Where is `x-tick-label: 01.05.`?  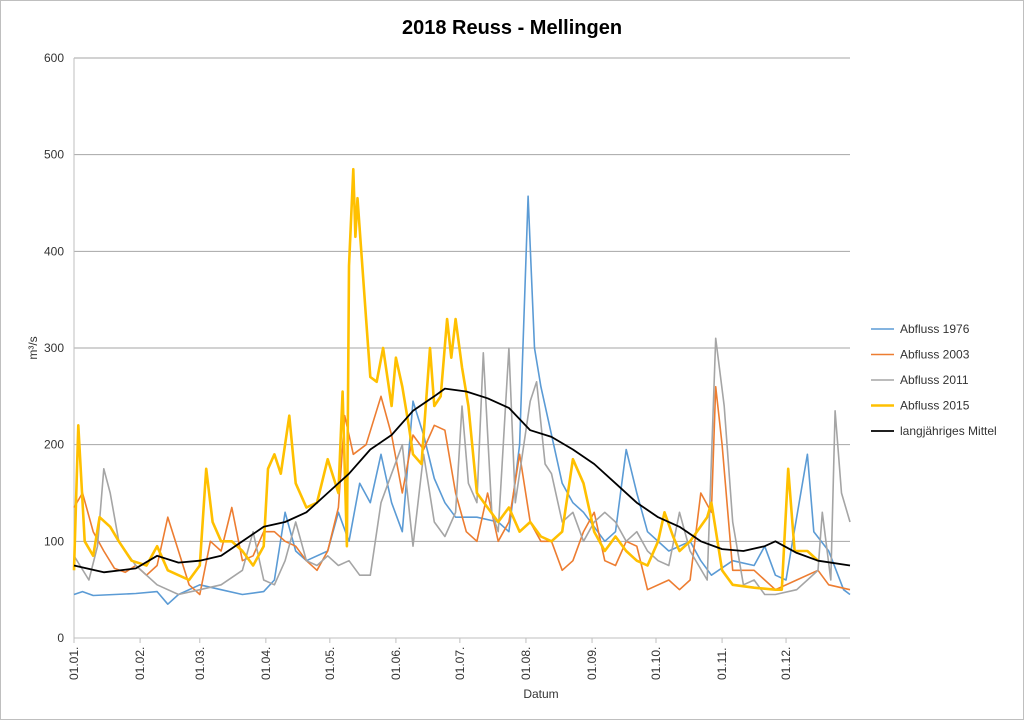 x-tick-label: 01.05. is located at coordinates (330, 663).